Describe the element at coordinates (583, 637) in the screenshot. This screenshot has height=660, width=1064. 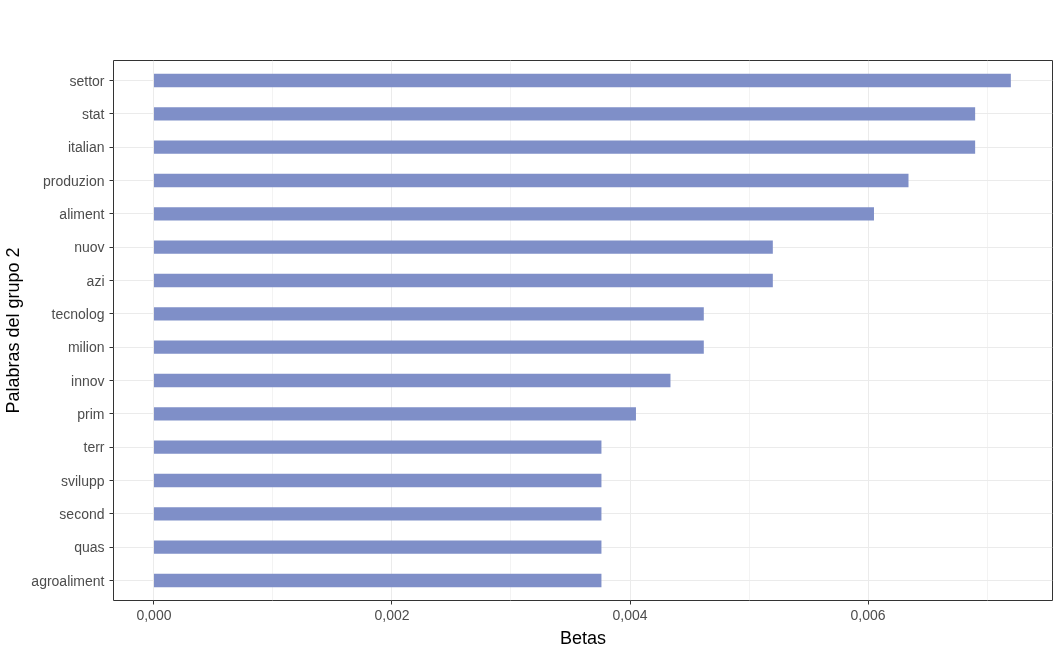
I see `x-axis-title: Betas` at that location.